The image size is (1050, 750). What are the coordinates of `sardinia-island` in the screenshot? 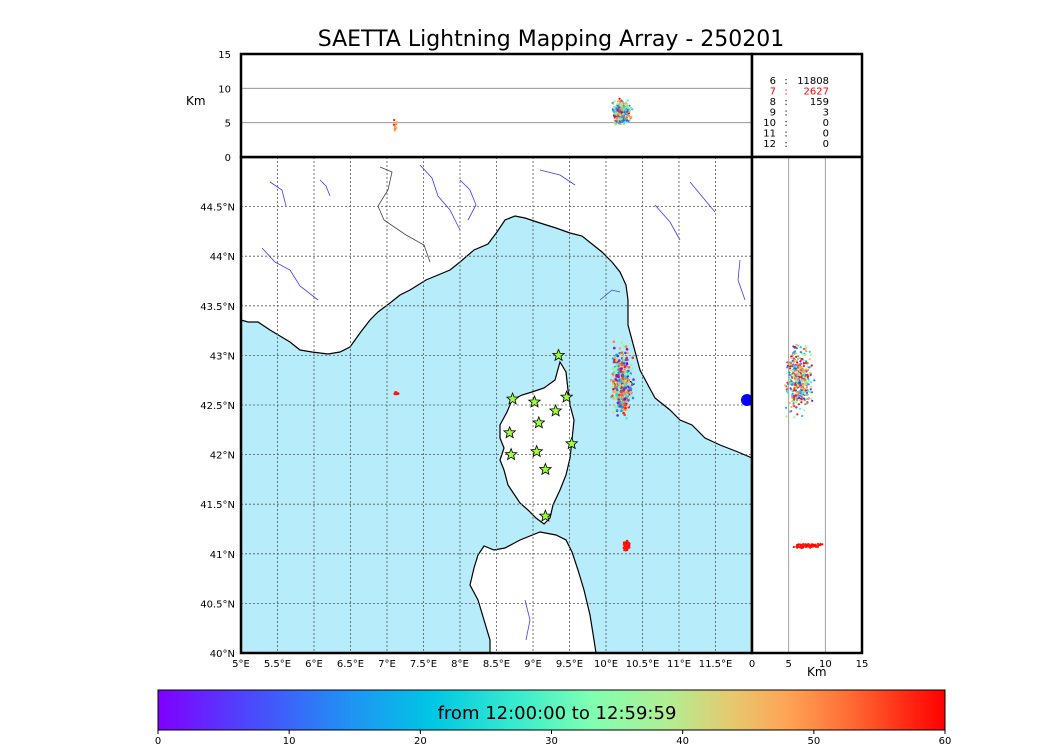 It's located at (533, 592).